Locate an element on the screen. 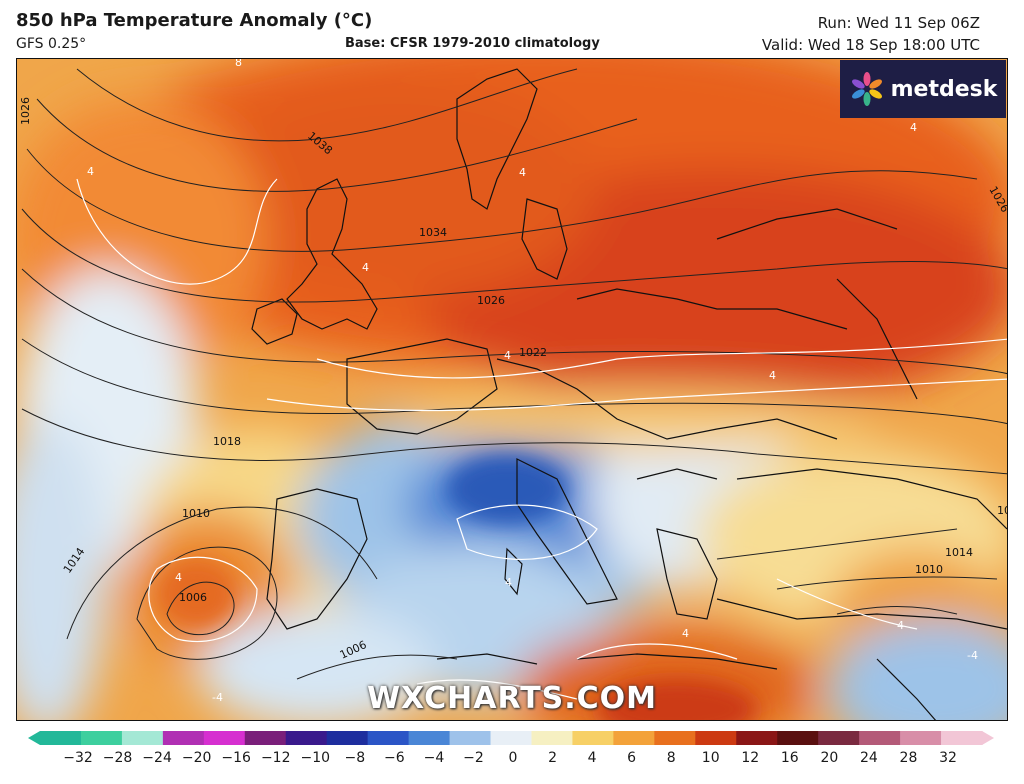 This screenshot has height=784, width=1024. colorbar-tick-label: −20 is located at coordinates (196, 758).